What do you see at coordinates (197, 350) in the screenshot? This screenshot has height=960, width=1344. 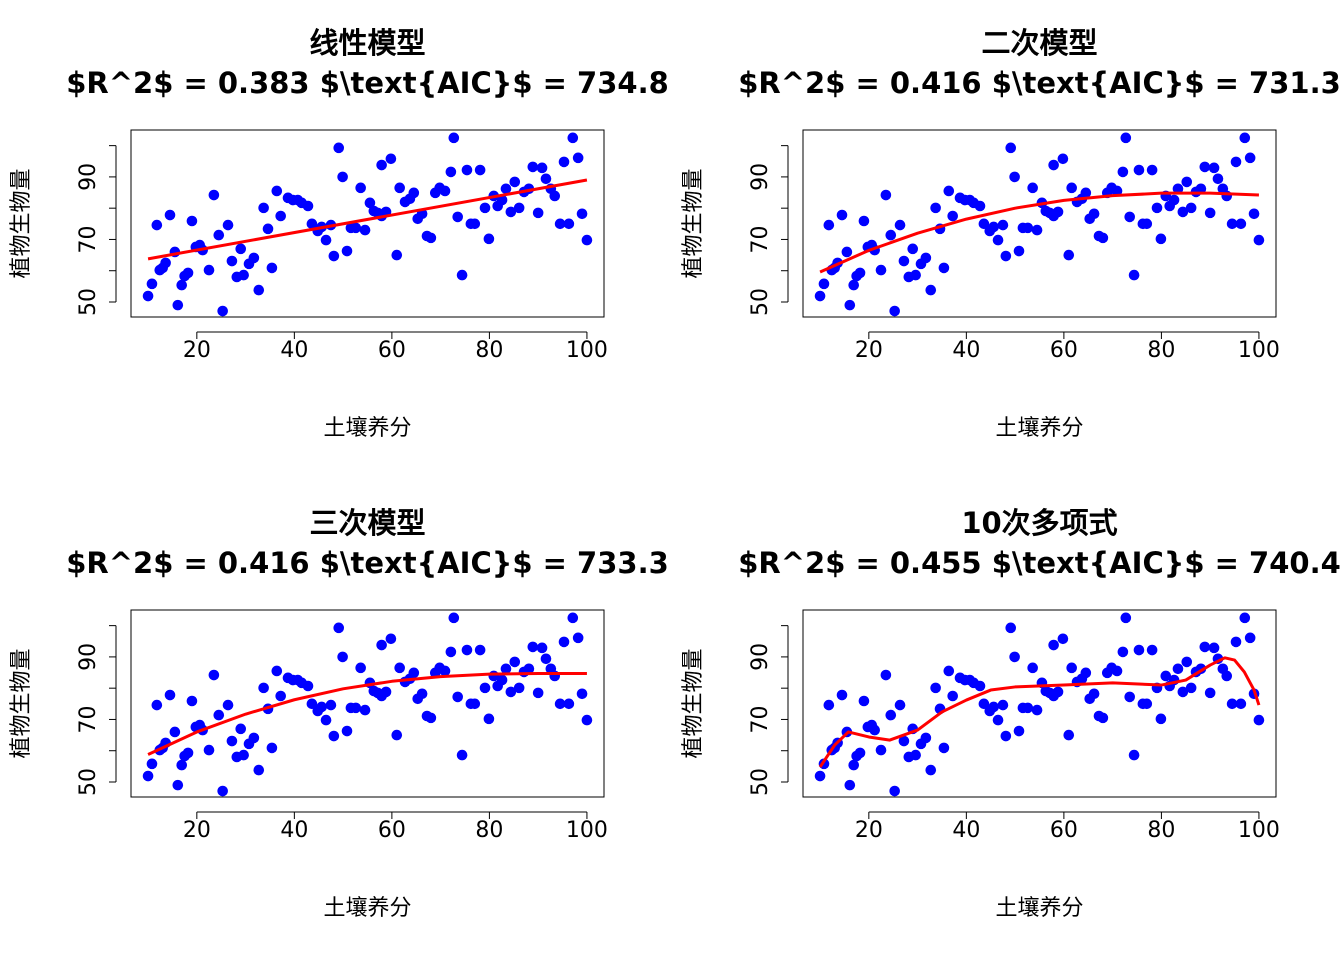 I see `x-tick-label: 20` at bounding box center [197, 350].